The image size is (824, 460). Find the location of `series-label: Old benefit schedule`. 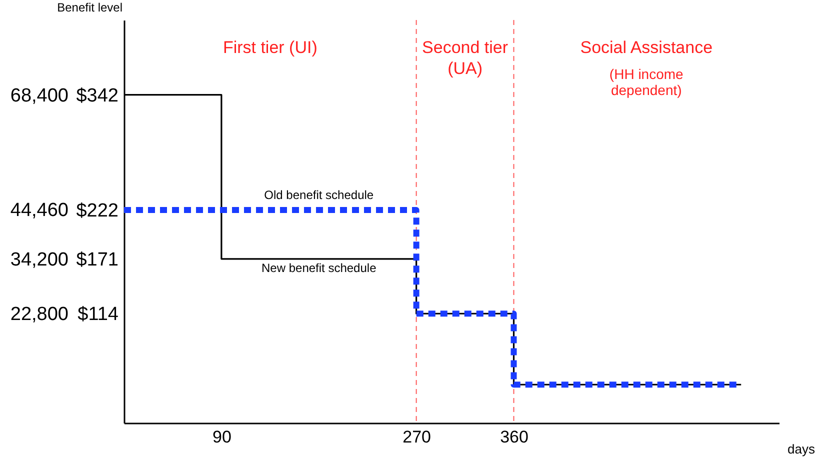

series-label: Old benefit schedule is located at coordinates (319, 195).